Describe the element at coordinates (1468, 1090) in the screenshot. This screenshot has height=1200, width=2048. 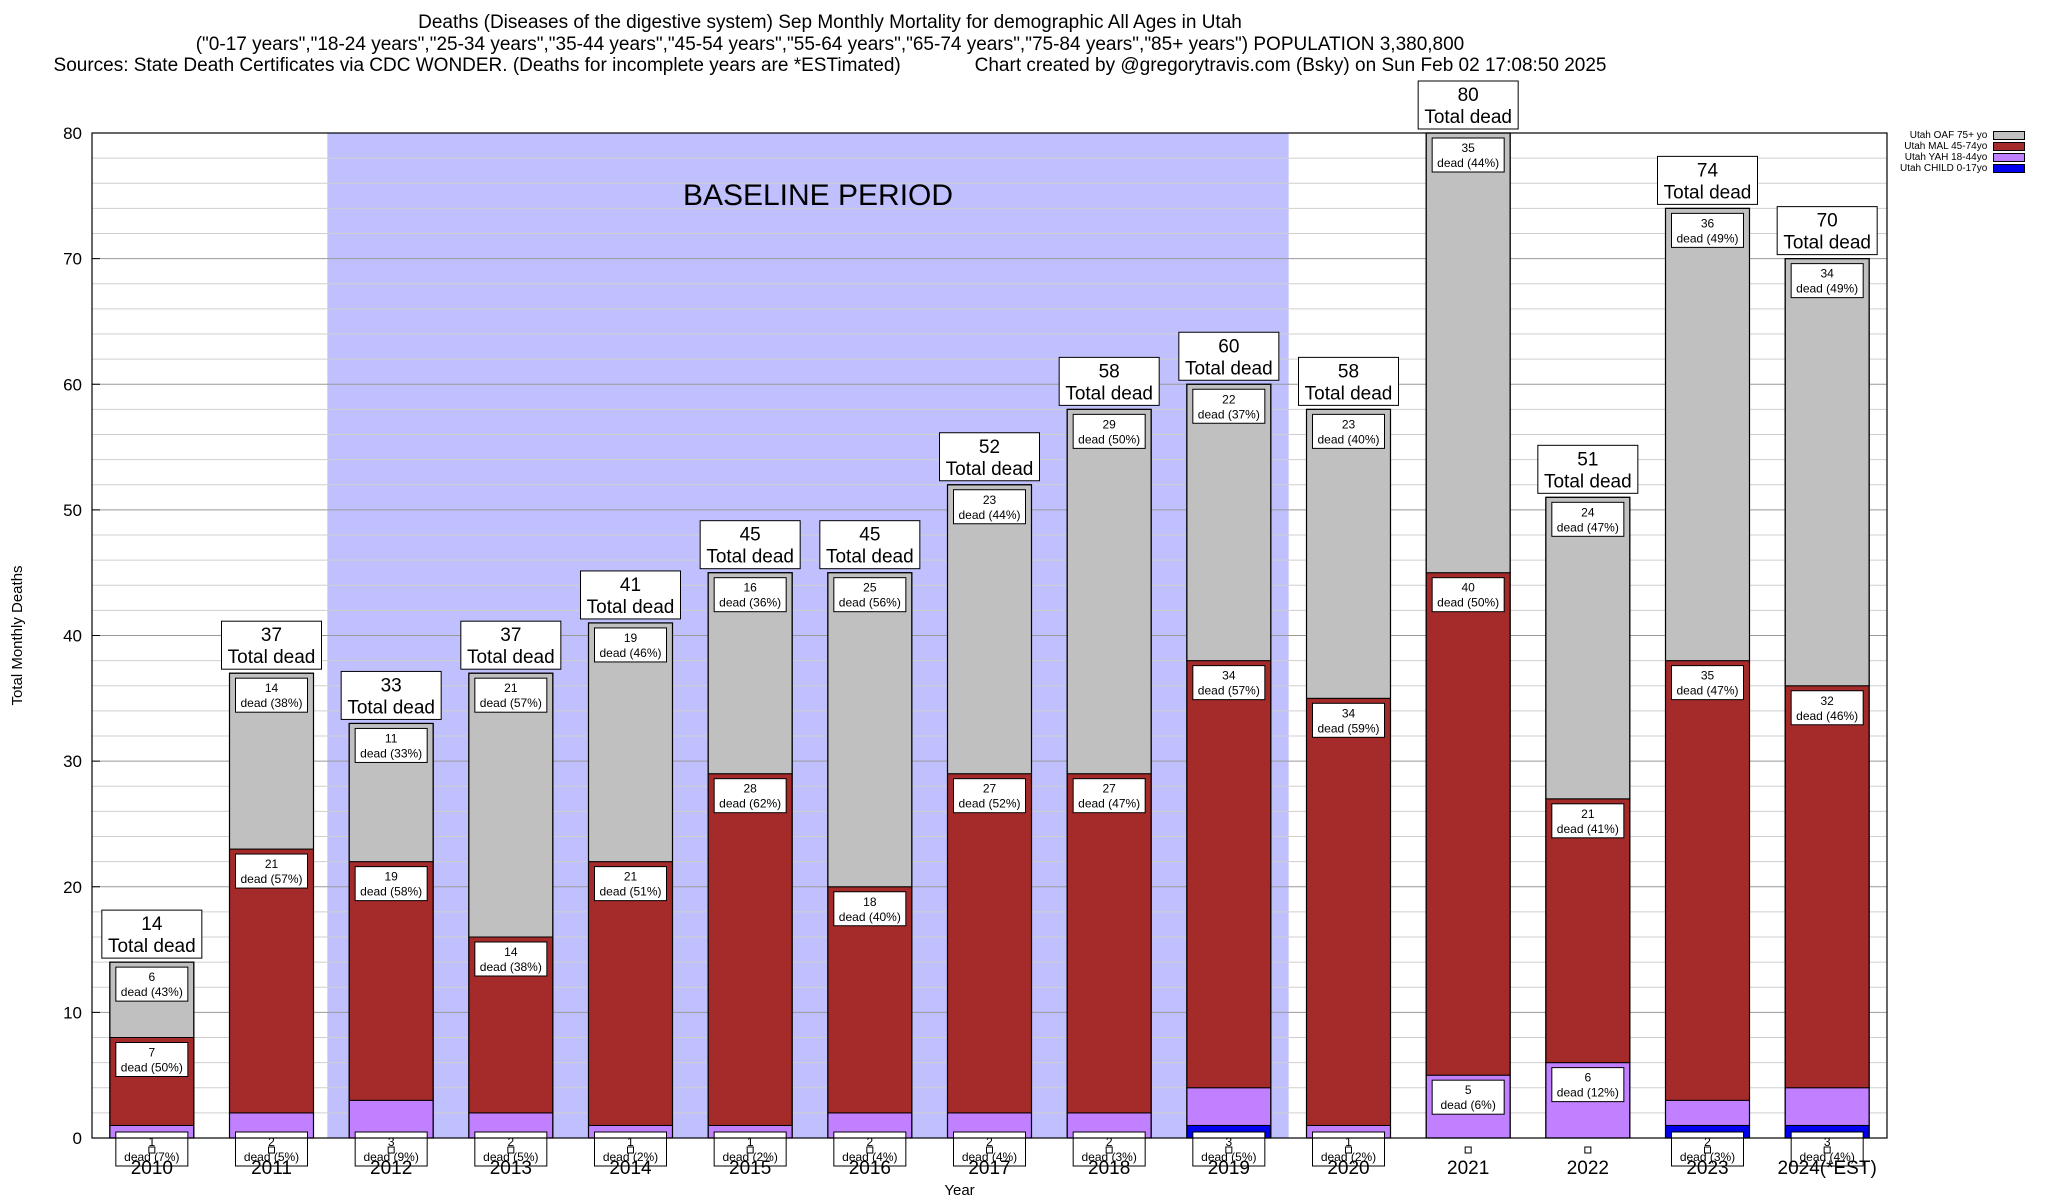
I see `segment-count: 5` at that location.